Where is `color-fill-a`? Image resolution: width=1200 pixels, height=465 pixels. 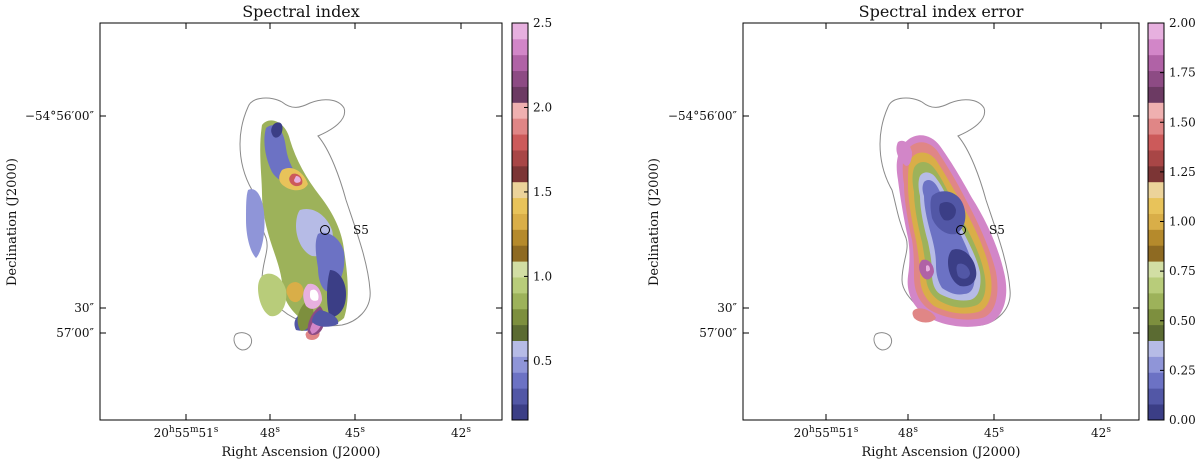 color-fill-a is located at coordinates (297, 230).